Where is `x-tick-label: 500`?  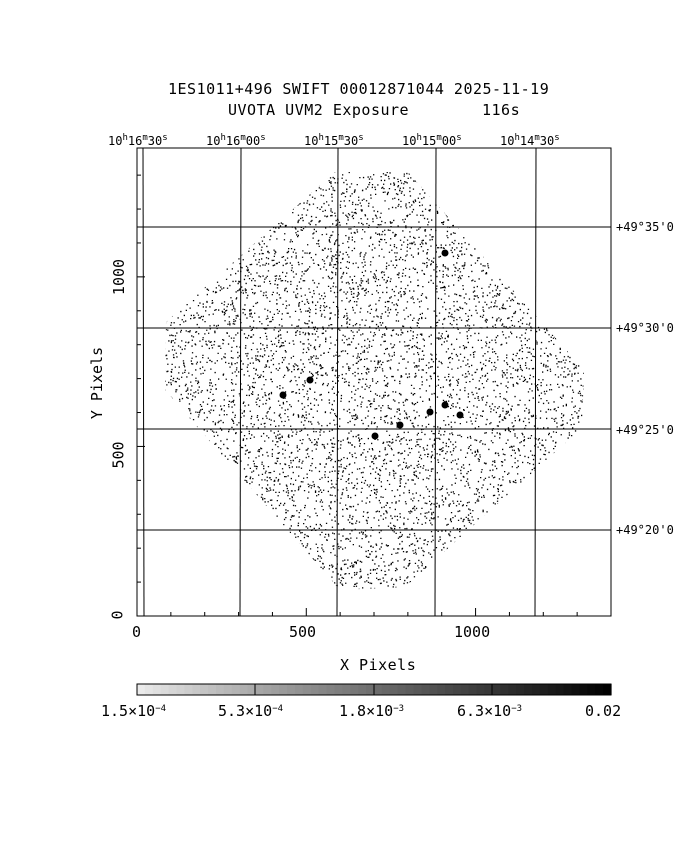 x-tick-label: 500 is located at coordinates (303, 632).